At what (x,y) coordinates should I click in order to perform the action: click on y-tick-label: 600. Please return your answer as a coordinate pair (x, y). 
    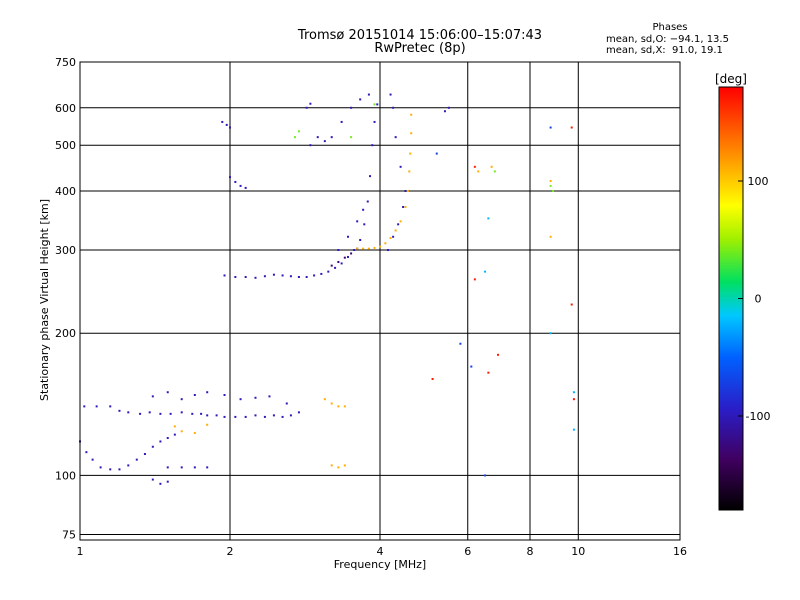
    Looking at the image, I should click on (65, 108).